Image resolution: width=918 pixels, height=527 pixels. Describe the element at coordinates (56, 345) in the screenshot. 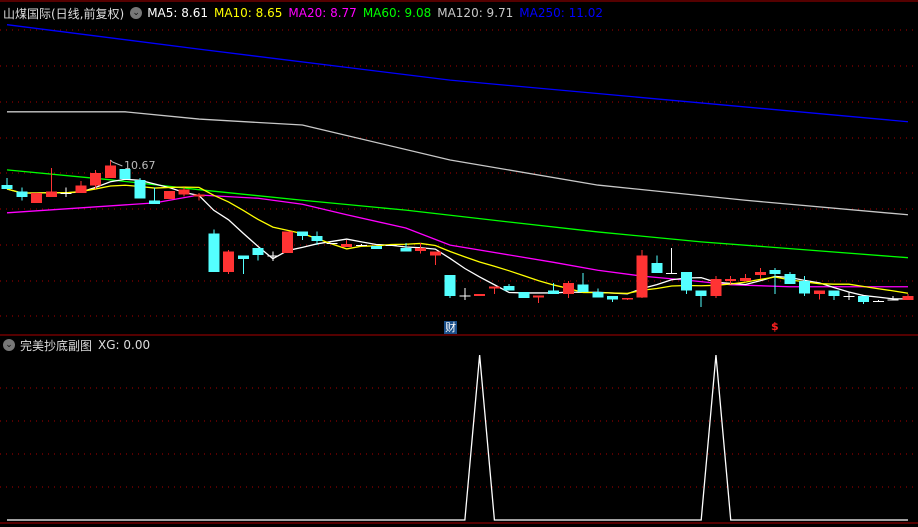

I see `sub-panel-title: 完美抄底副图` at that location.